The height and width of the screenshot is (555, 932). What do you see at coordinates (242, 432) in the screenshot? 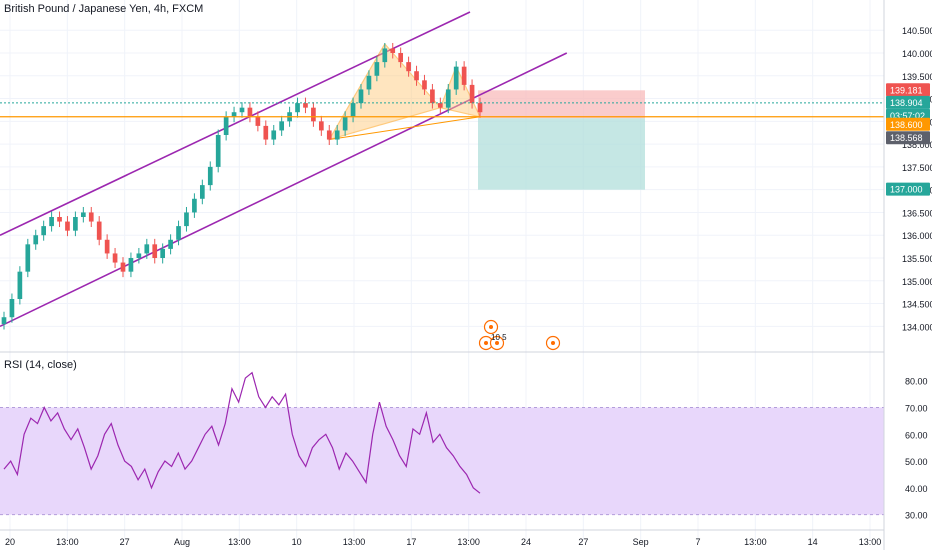
I see `rsi-line` at bounding box center [242, 432].